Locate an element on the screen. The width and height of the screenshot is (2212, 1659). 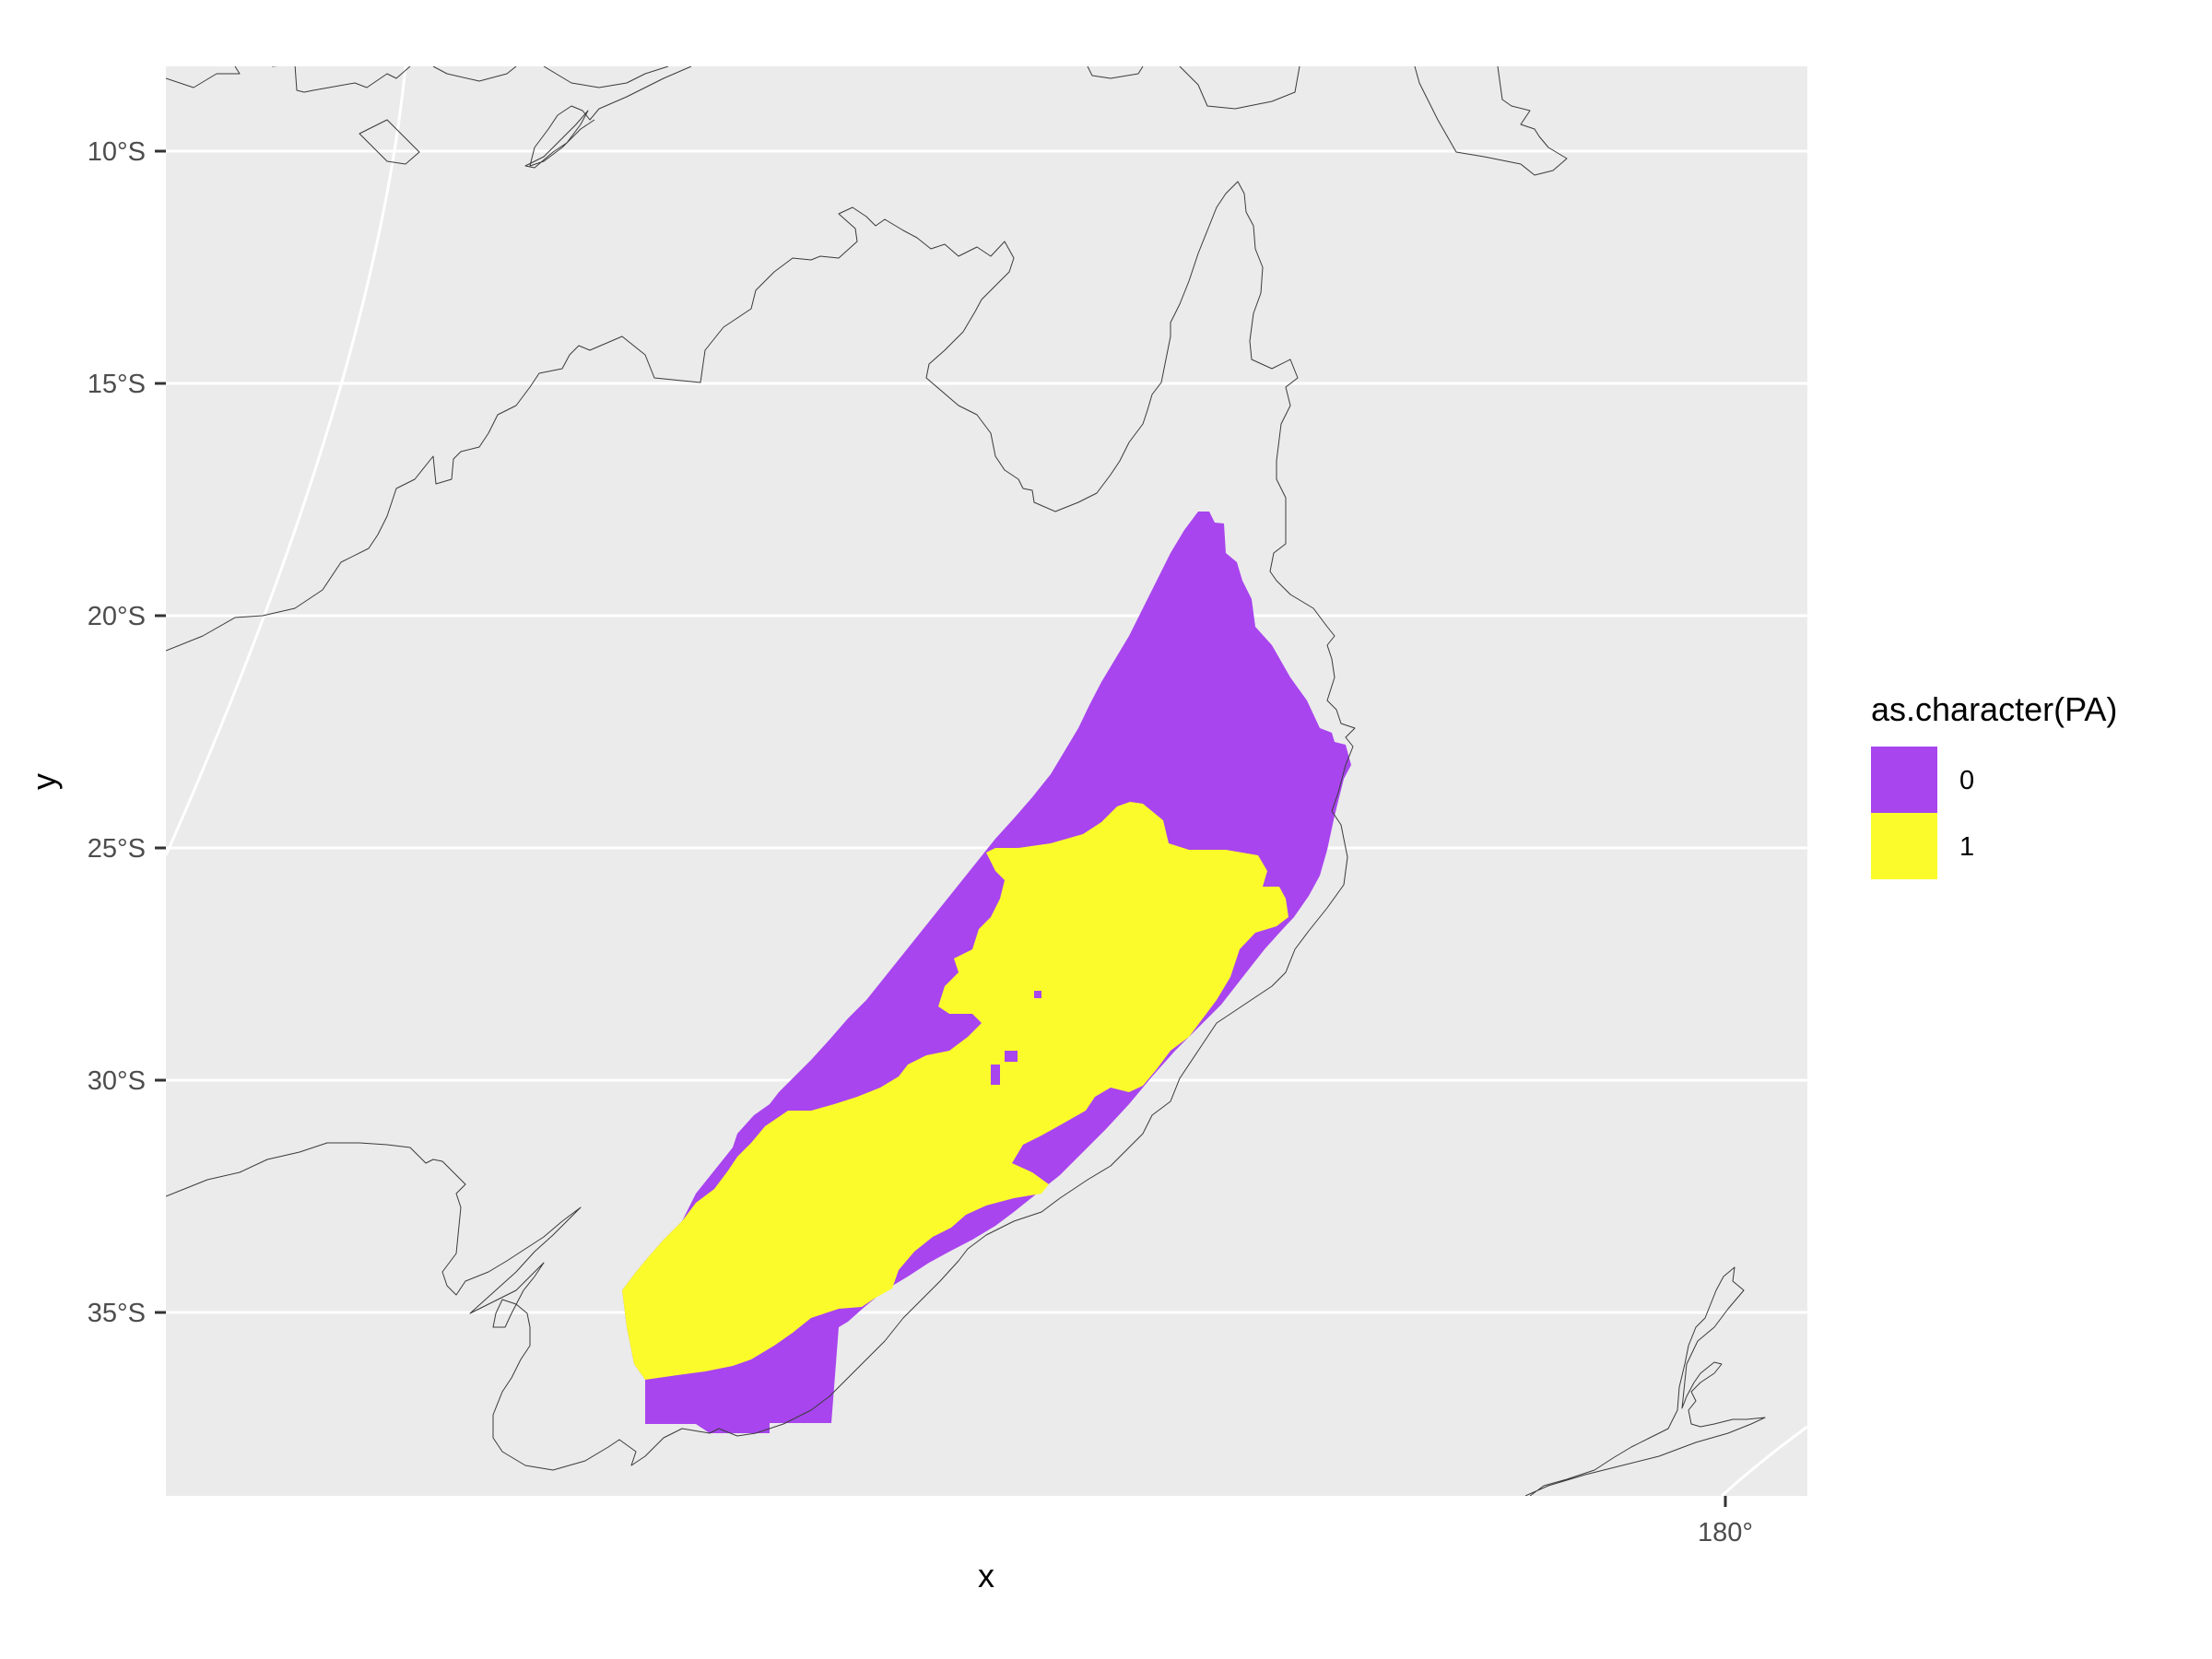
legend-label: 1 is located at coordinates (1966, 847).